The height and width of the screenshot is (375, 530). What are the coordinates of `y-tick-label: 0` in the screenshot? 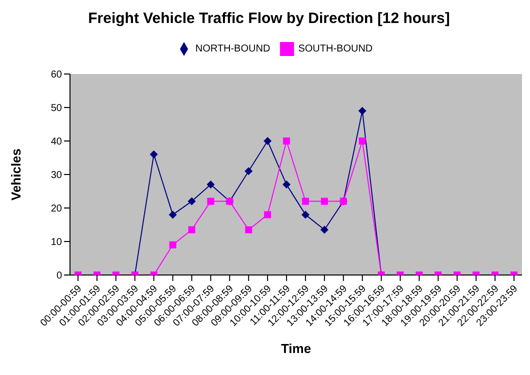 It's located at (59, 276).